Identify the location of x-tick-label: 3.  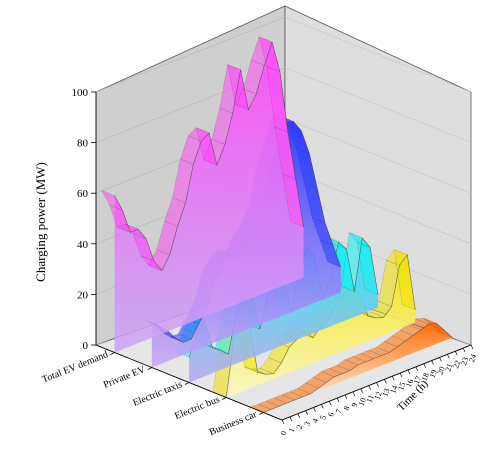
(307, 423).